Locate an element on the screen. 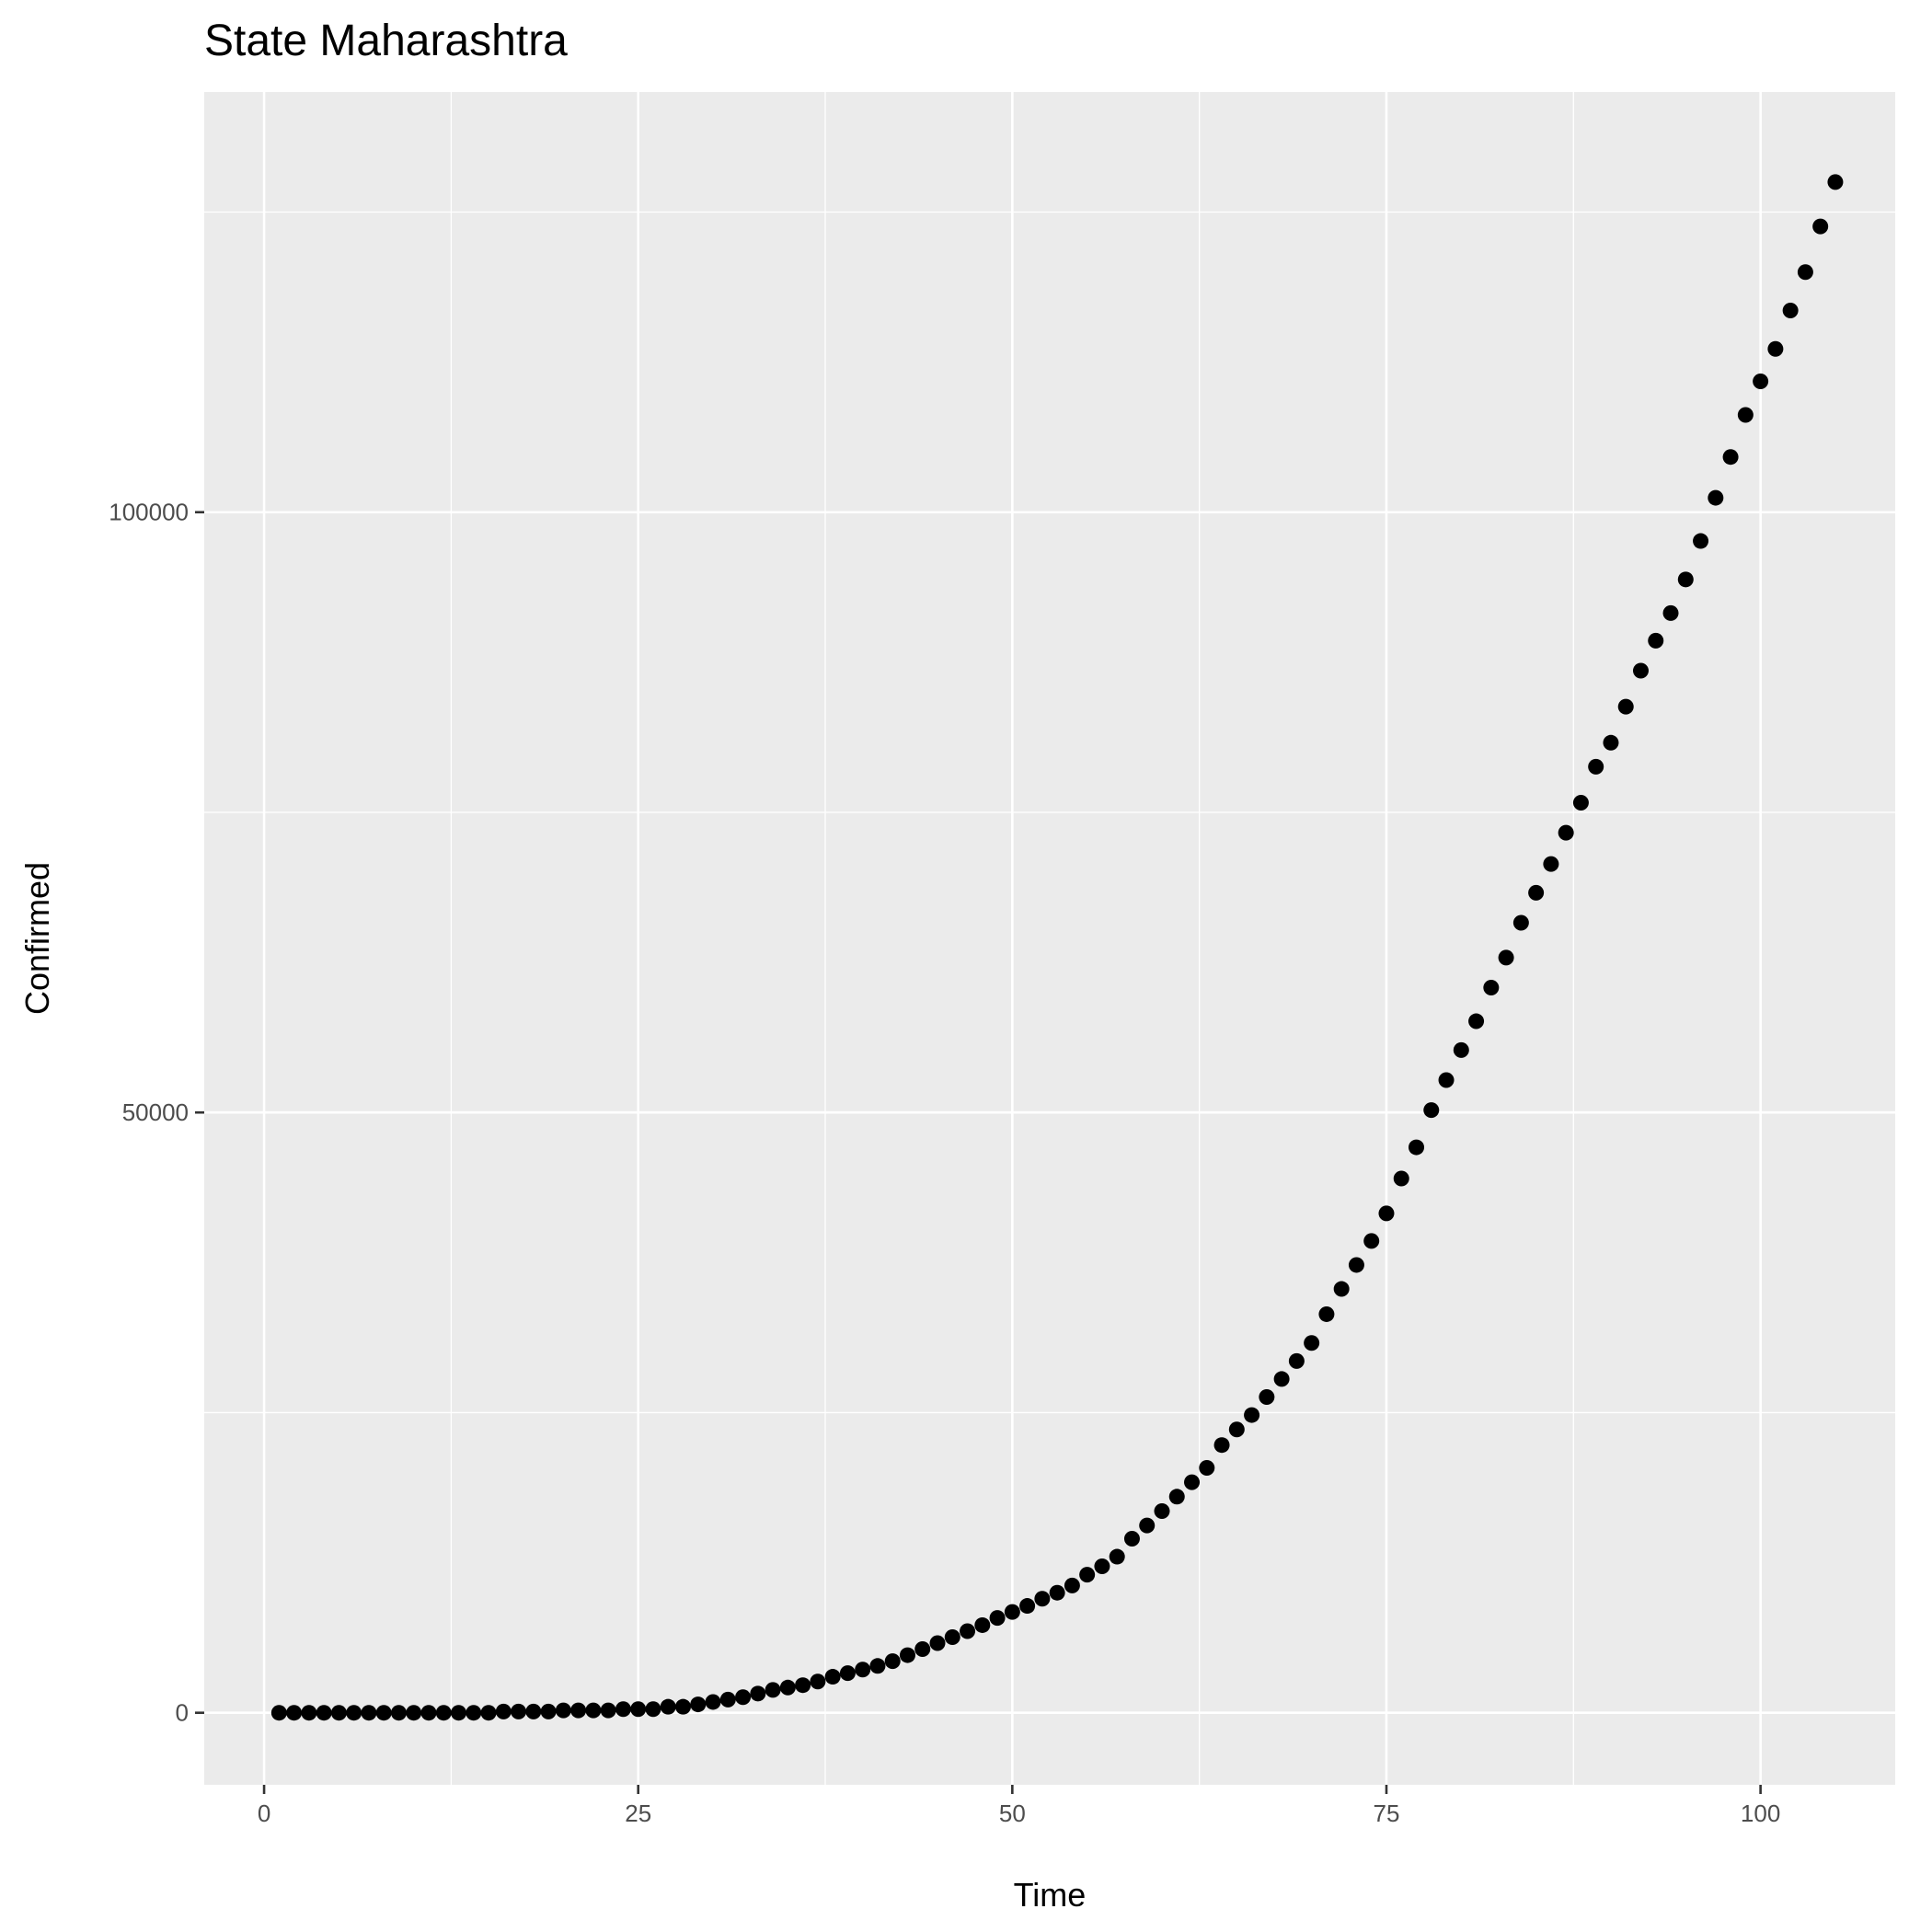  x-tick-label: 25 is located at coordinates (638, 1813).